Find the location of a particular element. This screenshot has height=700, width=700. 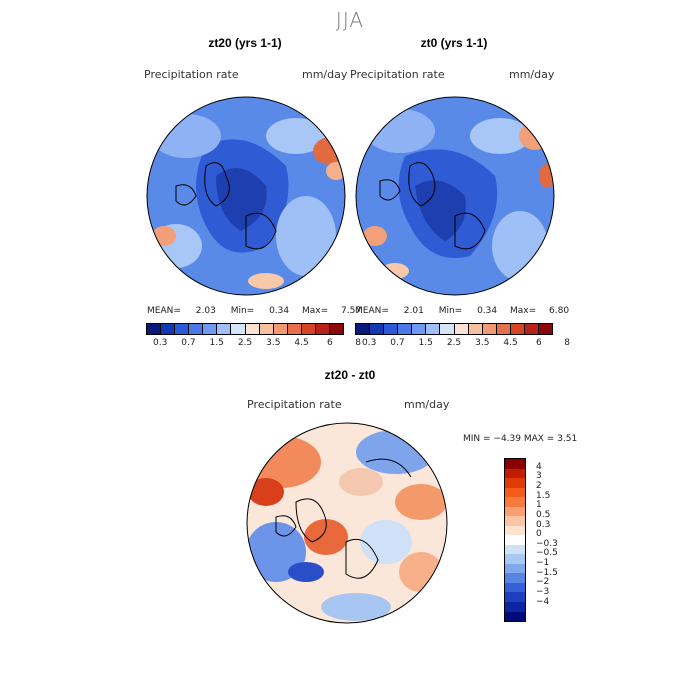

panel1-field-mid-se is located at coordinates (306, 236).